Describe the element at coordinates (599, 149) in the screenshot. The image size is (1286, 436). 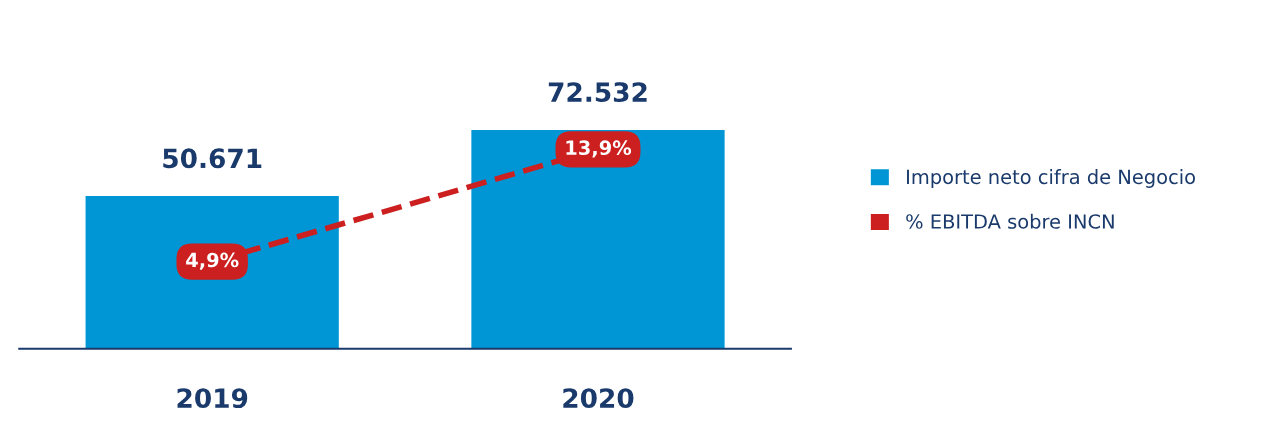
I see `data-label: 13,9%` at that location.